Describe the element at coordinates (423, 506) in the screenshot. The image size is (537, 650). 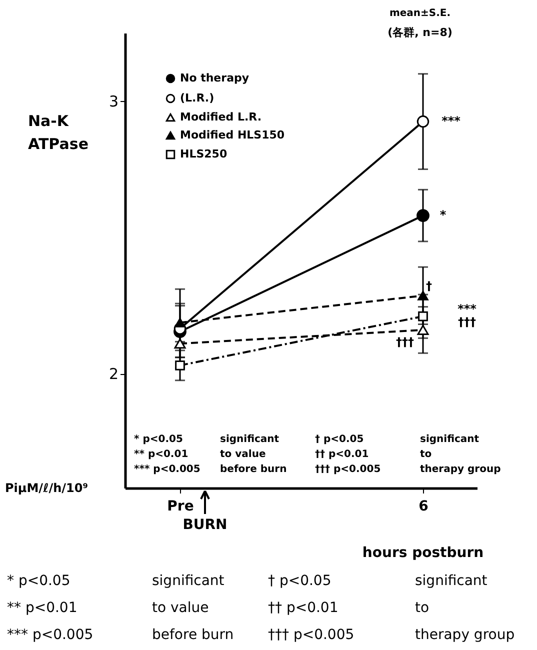
I see `x-tick-label: 6` at that location.